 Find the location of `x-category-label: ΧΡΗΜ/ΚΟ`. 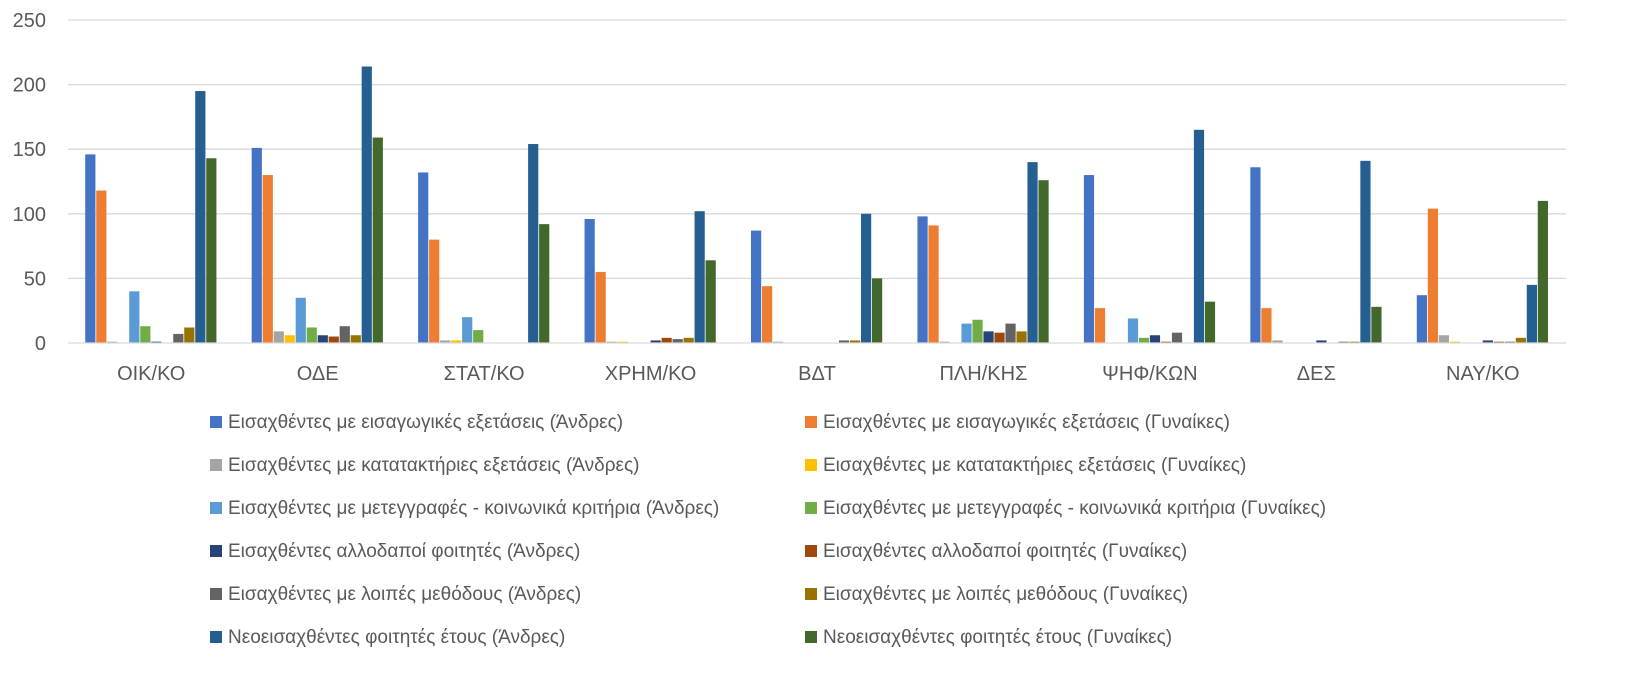

x-category-label: ΧΡΗΜ/ΚΟ is located at coordinates (651, 374).